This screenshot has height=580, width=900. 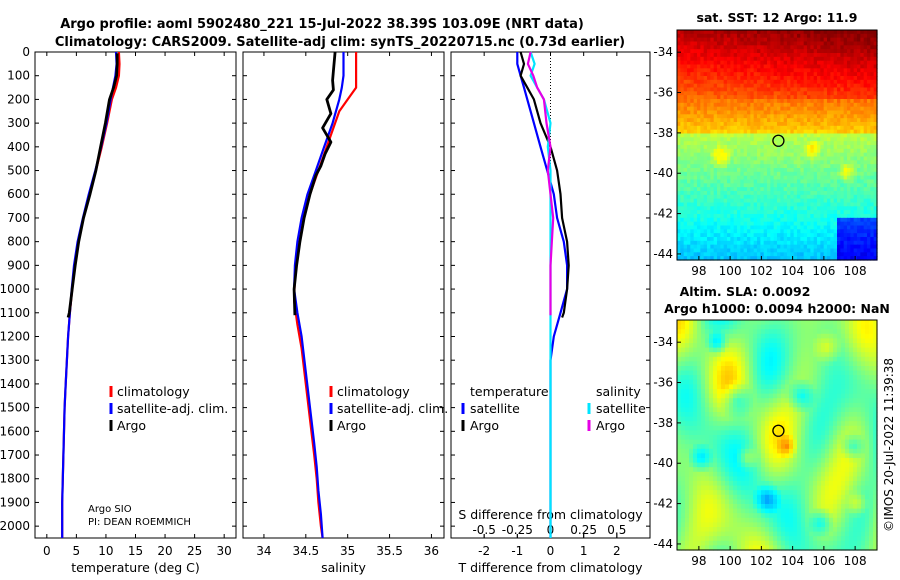 What do you see at coordinates (540, 183) in the screenshot?
I see `series-line-salinity-argo` at bounding box center [540, 183].